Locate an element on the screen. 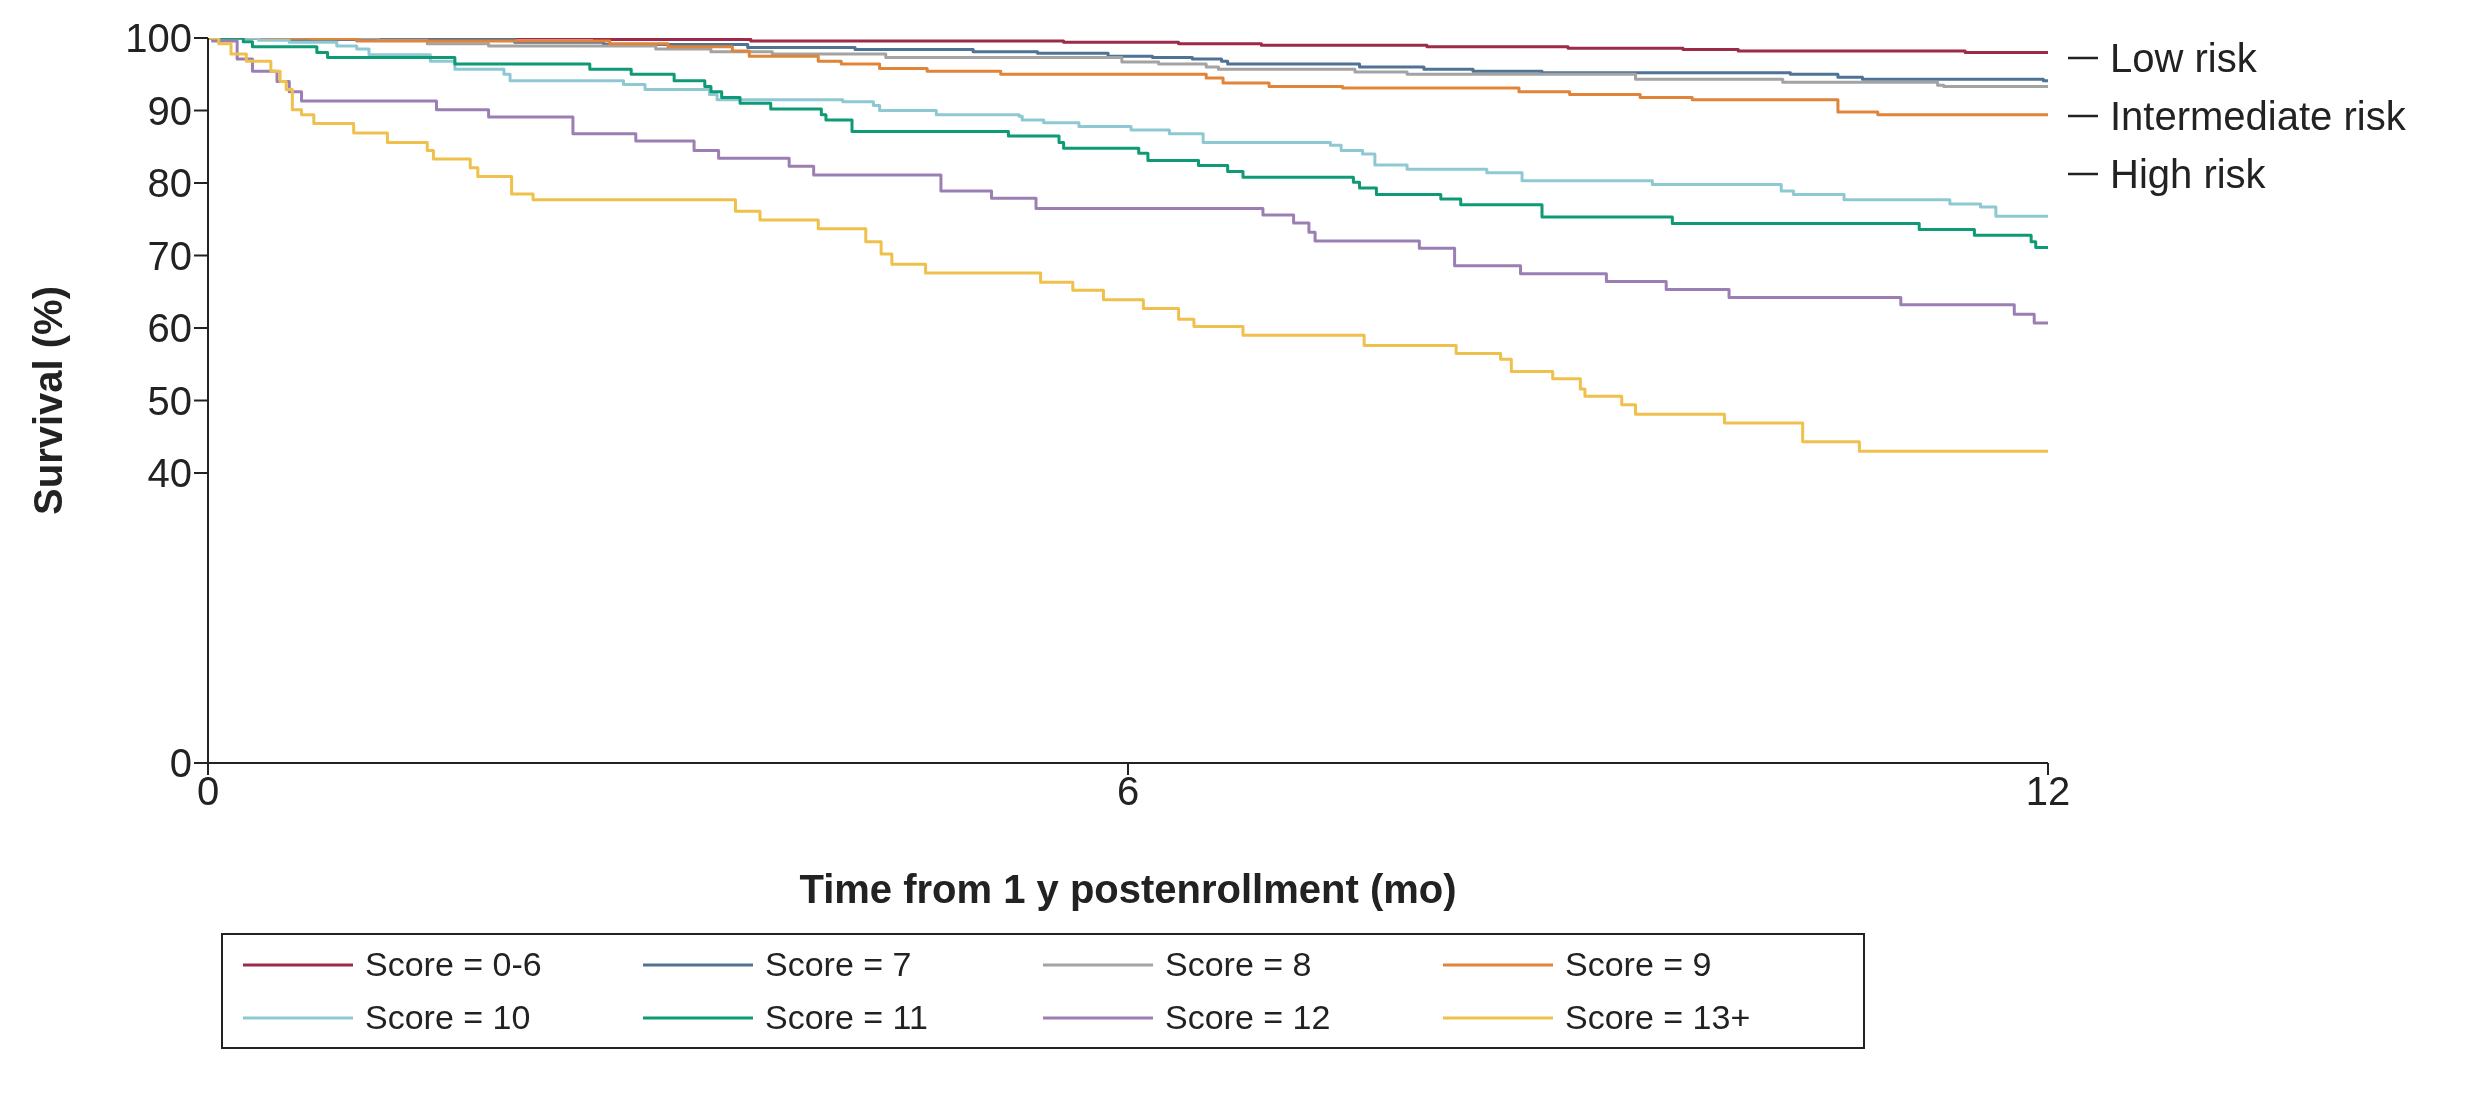 The width and height of the screenshot is (2484, 1095). legend-label: Score = 9 is located at coordinates (1638, 964).